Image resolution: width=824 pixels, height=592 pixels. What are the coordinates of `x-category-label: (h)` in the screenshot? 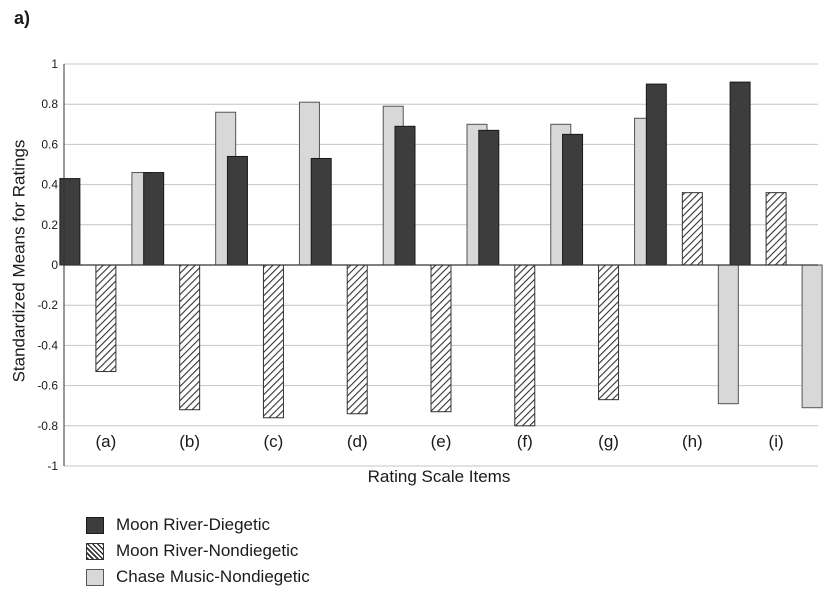 It's located at (692, 441).